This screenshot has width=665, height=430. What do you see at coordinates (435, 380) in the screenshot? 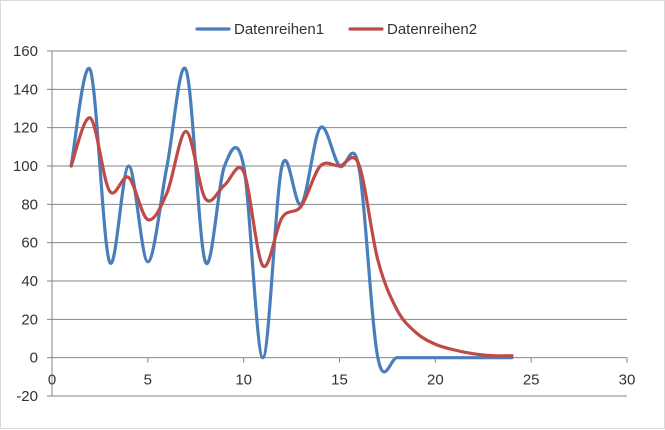
I see `x-tick-label: 20` at bounding box center [435, 380].